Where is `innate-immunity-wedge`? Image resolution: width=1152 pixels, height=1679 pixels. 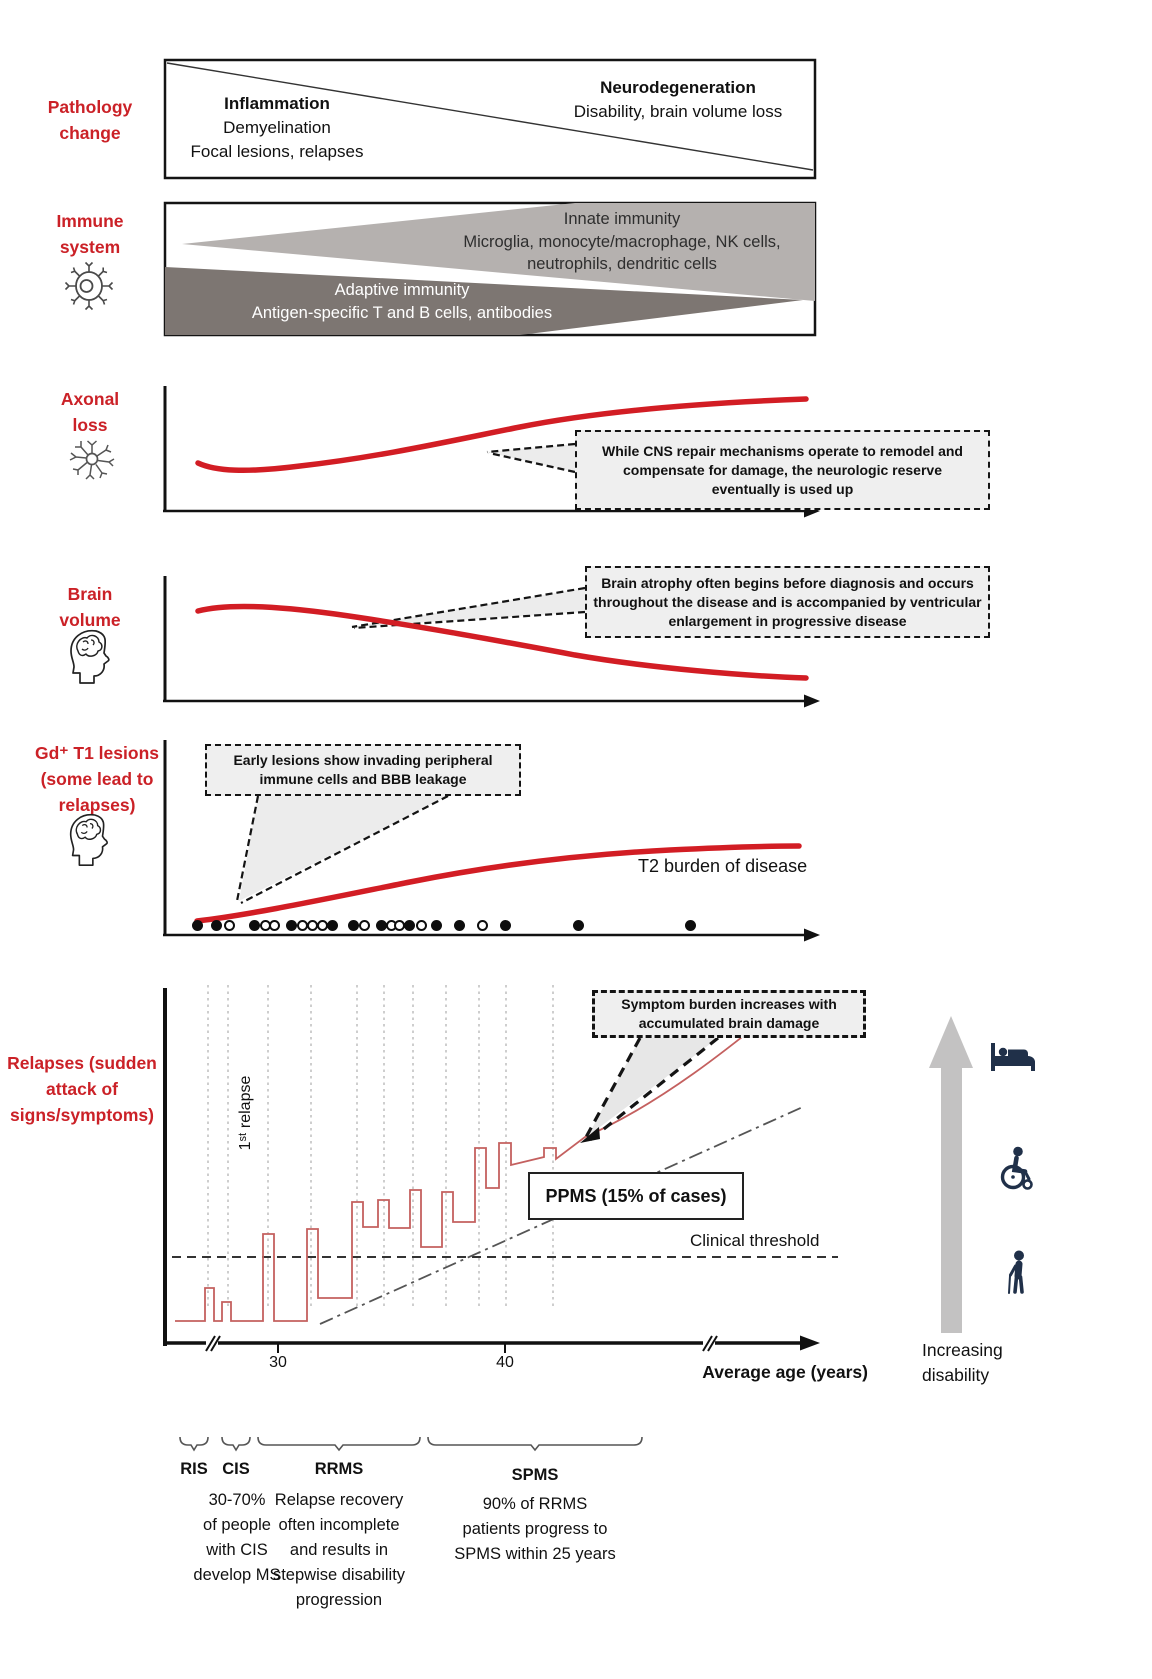
innate-immunity-wedge is located at coordinates (498, 252).